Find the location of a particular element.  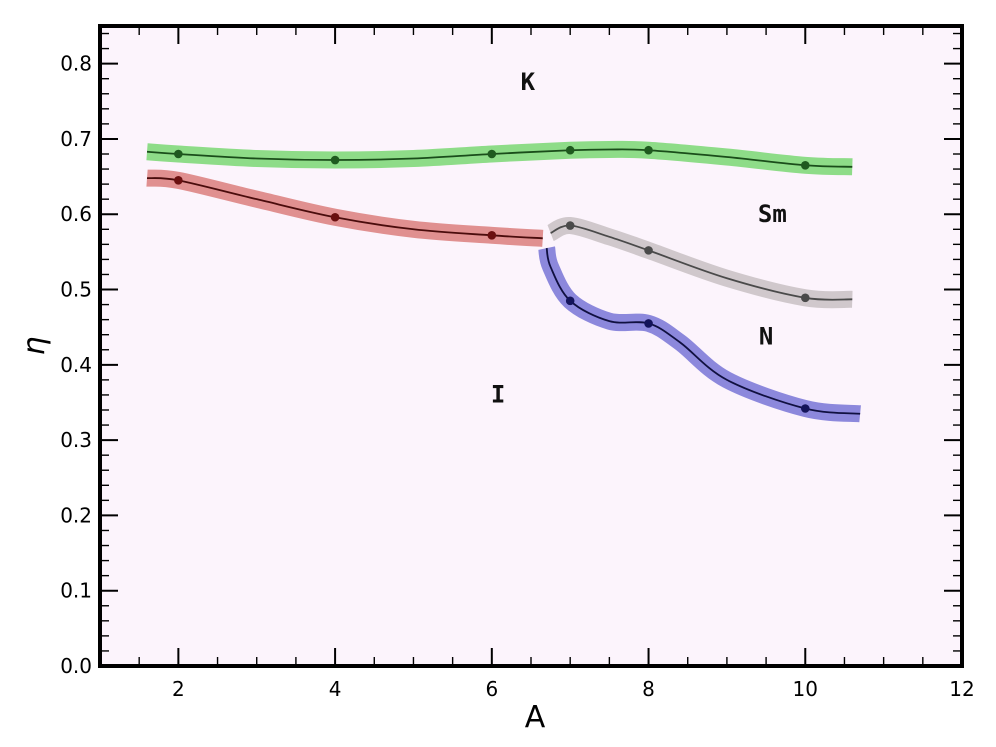

x-tick-label: 8 is located at coordinates (648, 689).